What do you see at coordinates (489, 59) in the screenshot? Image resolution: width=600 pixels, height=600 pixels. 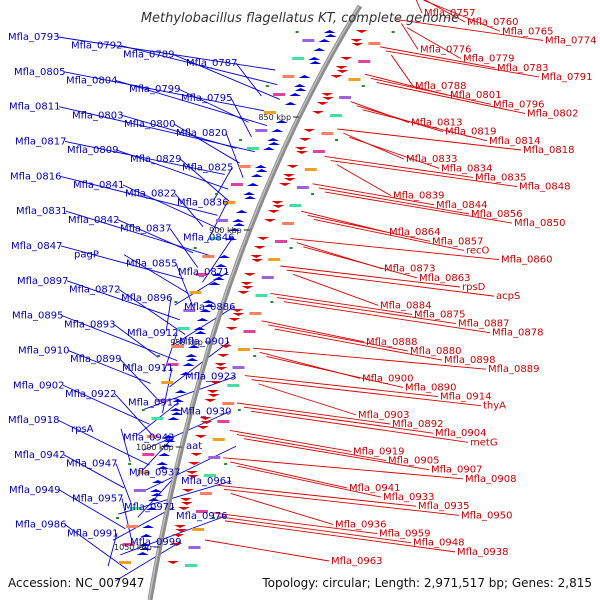 I see `gene-label-plus: Mfla_0779` at bounding box center [489, 59].